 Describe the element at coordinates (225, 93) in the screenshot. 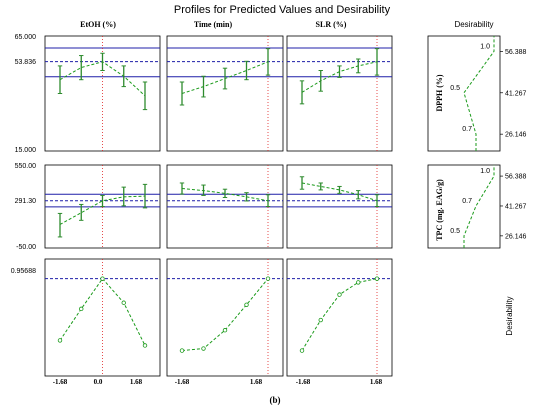

I see `dpph-time-frame` at that location.